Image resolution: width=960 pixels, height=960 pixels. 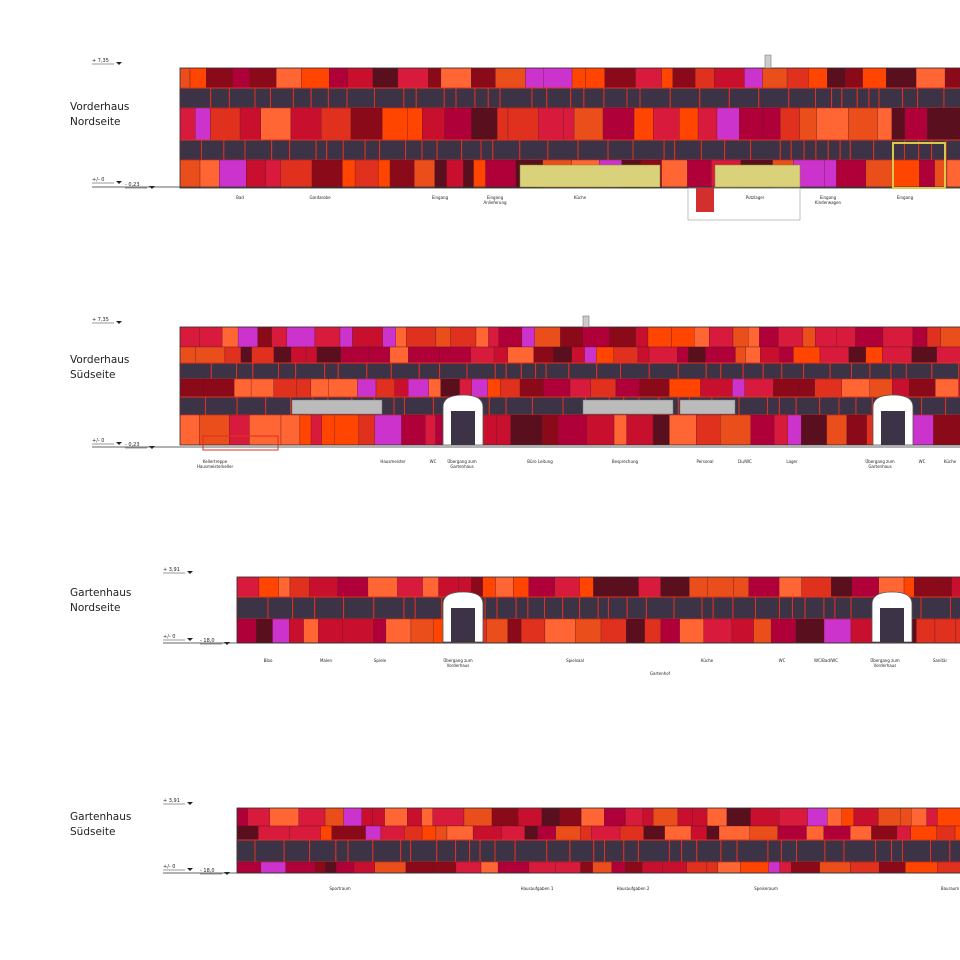 I want to click on room-label: Anlieferung, so click(x=495, y=202).